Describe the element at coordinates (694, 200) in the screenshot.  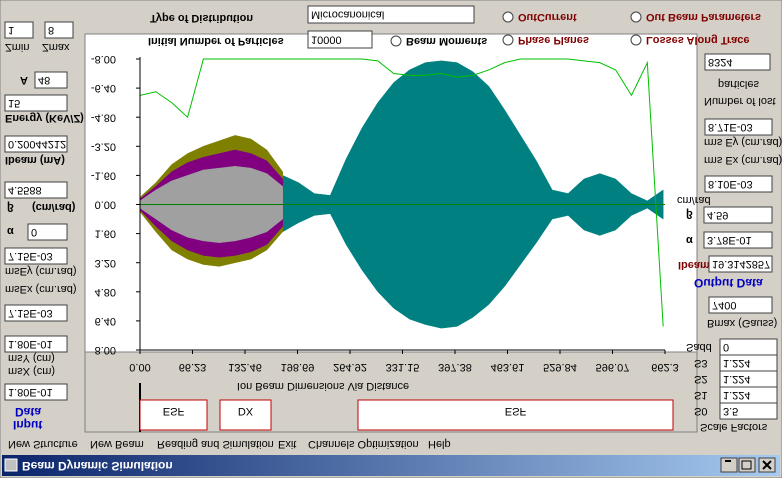
I see `label: cm/rad` at that location.